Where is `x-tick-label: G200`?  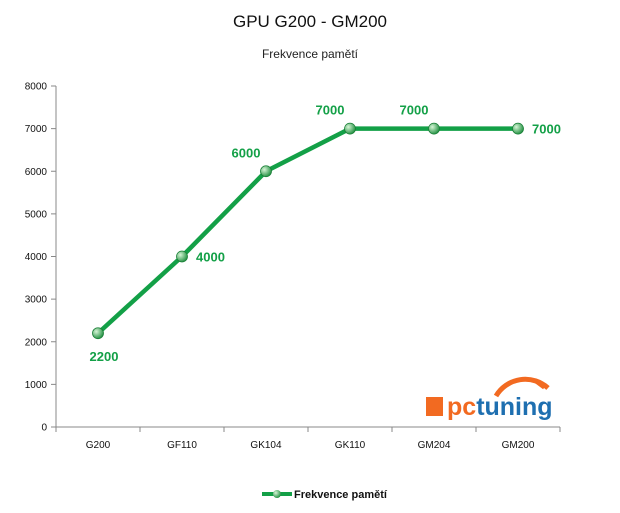
x-tick-label: G200 is located at coordinates (98, 445).